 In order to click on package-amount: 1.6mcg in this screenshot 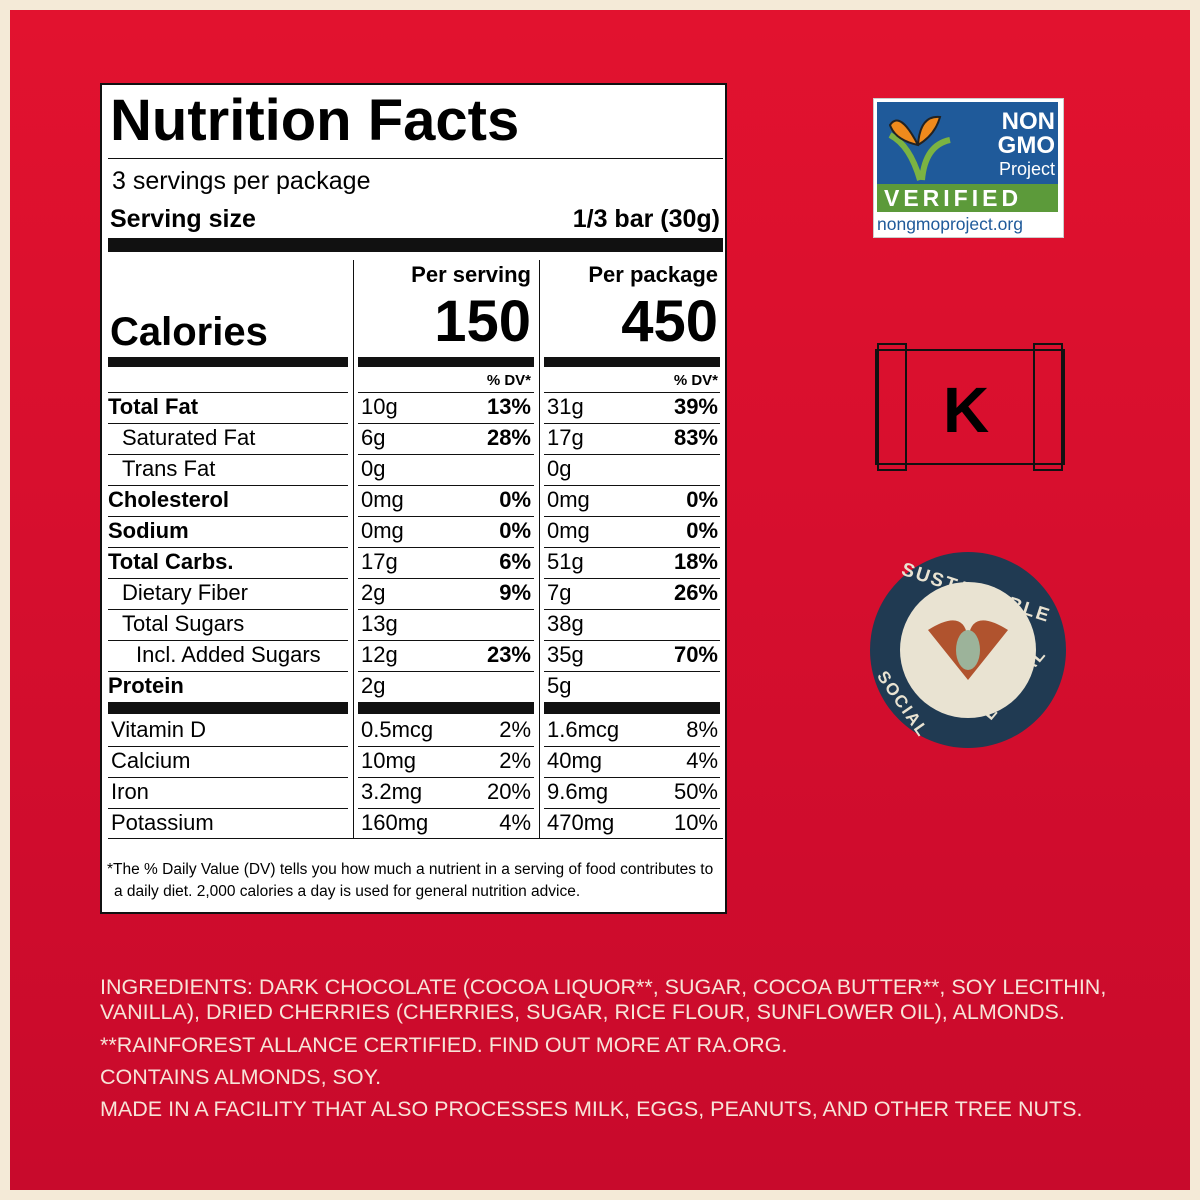, I will do `click(583, 729)`.